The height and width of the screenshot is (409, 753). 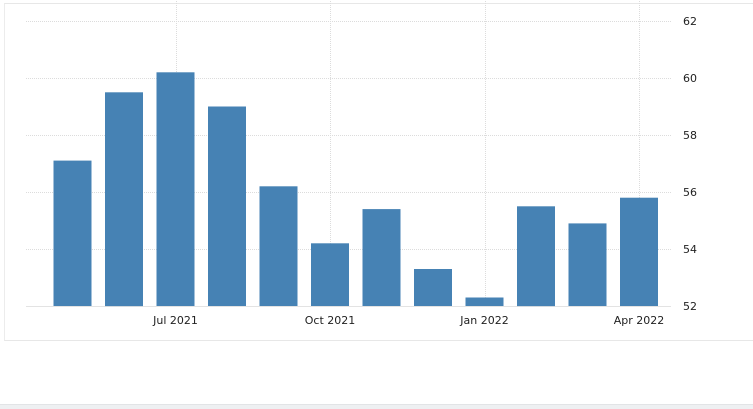 What do you see at coordinates (376, 406) in the screenshot?
I see `footer-strip` at bounding box center [376, 406].